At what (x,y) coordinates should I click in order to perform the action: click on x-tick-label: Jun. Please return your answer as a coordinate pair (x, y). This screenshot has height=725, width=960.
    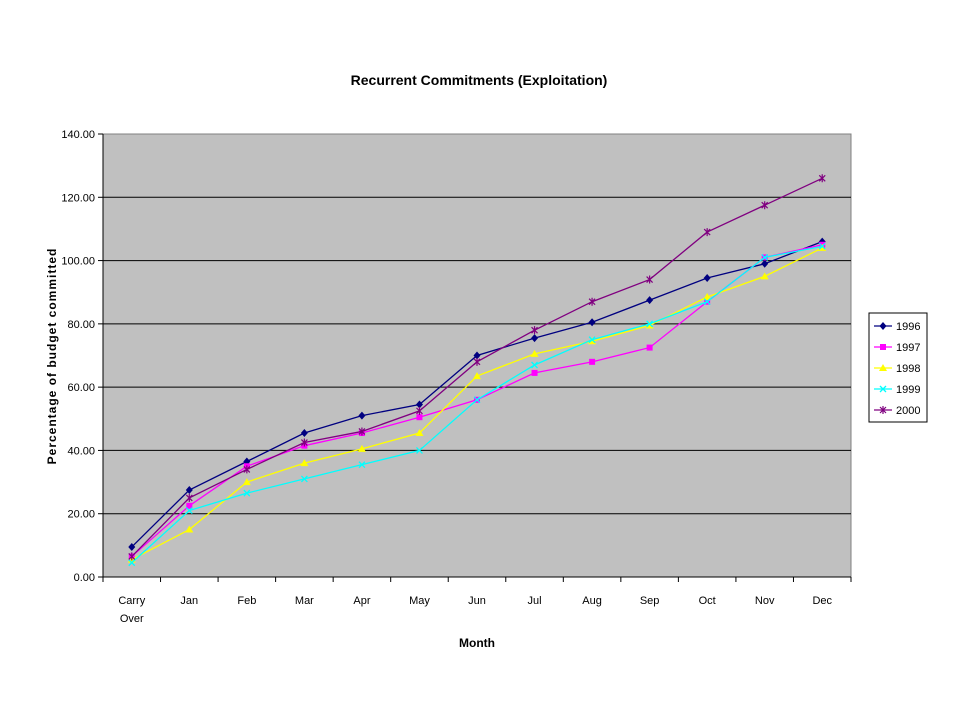
    Looking at the image, I should click on (477, 601).